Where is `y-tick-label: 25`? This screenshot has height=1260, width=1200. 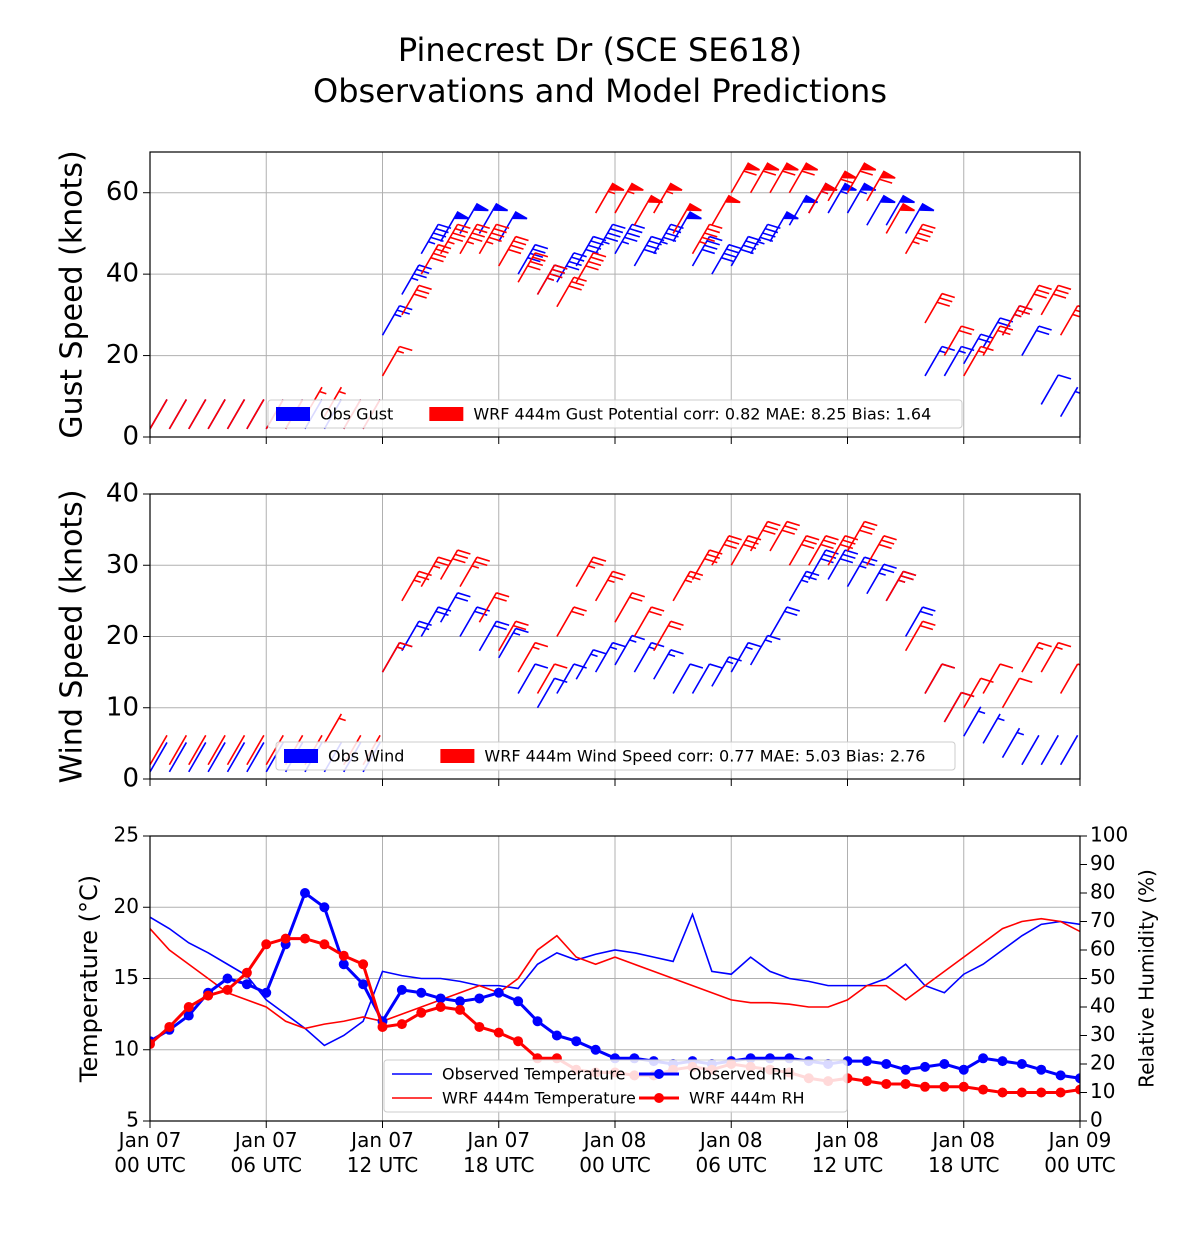 y-tick-label: 25 is located at coordinates (126, 835).